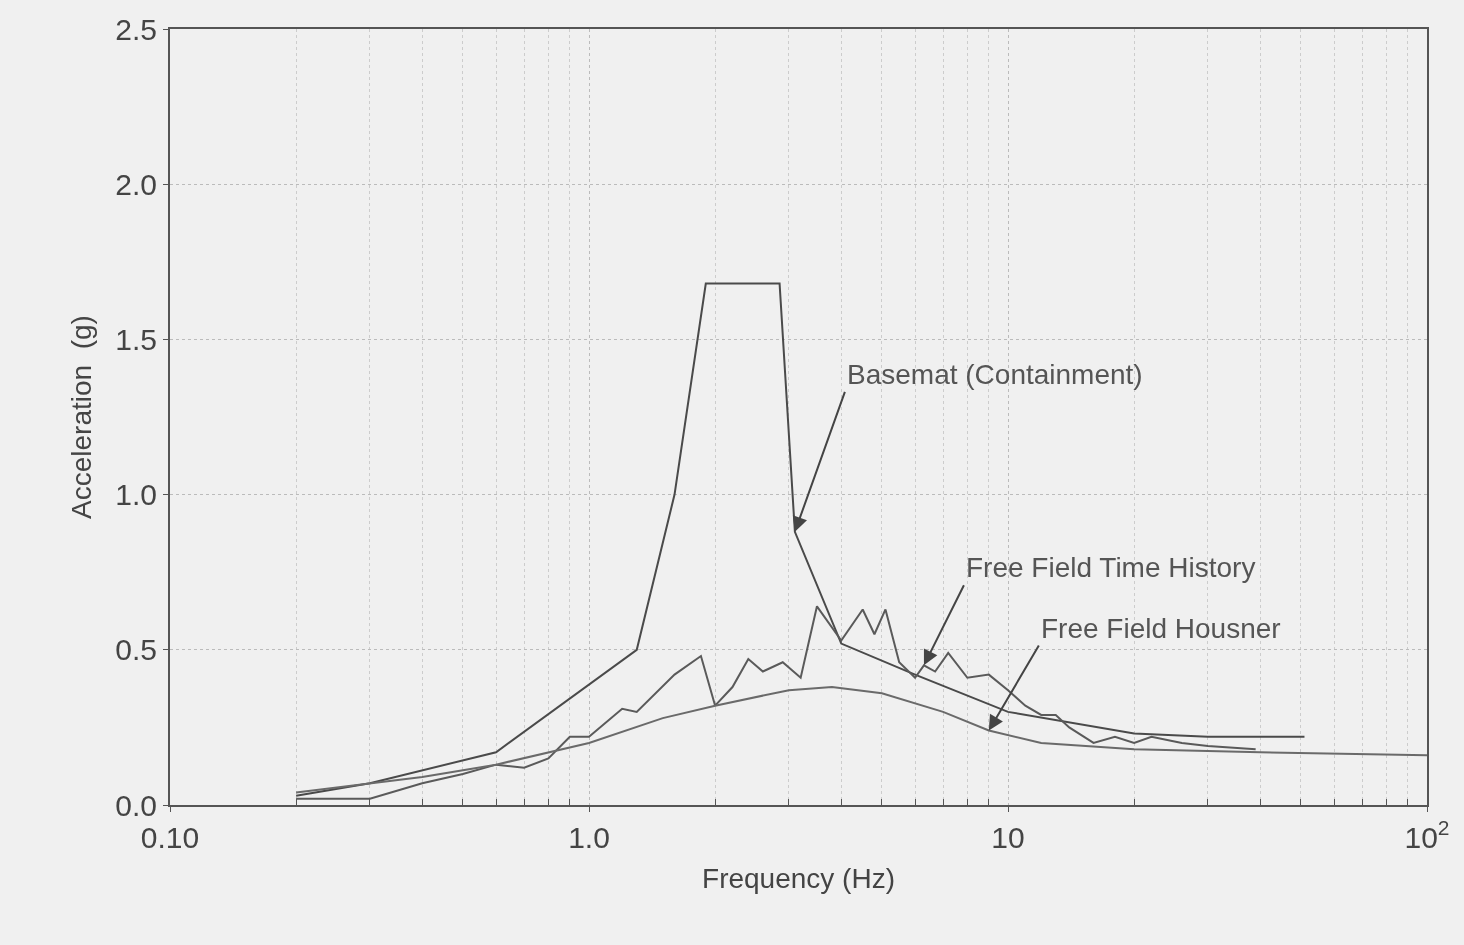  I want to click on y-tick-label: 2.0, so click(136, 184).